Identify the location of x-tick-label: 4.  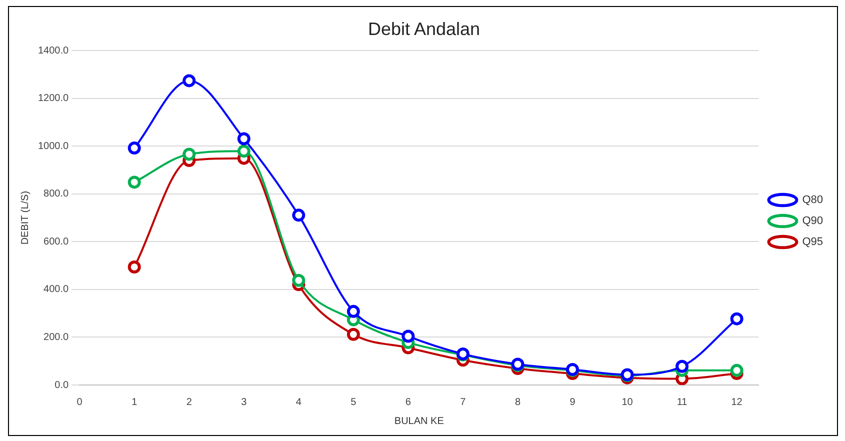
(299, 402).